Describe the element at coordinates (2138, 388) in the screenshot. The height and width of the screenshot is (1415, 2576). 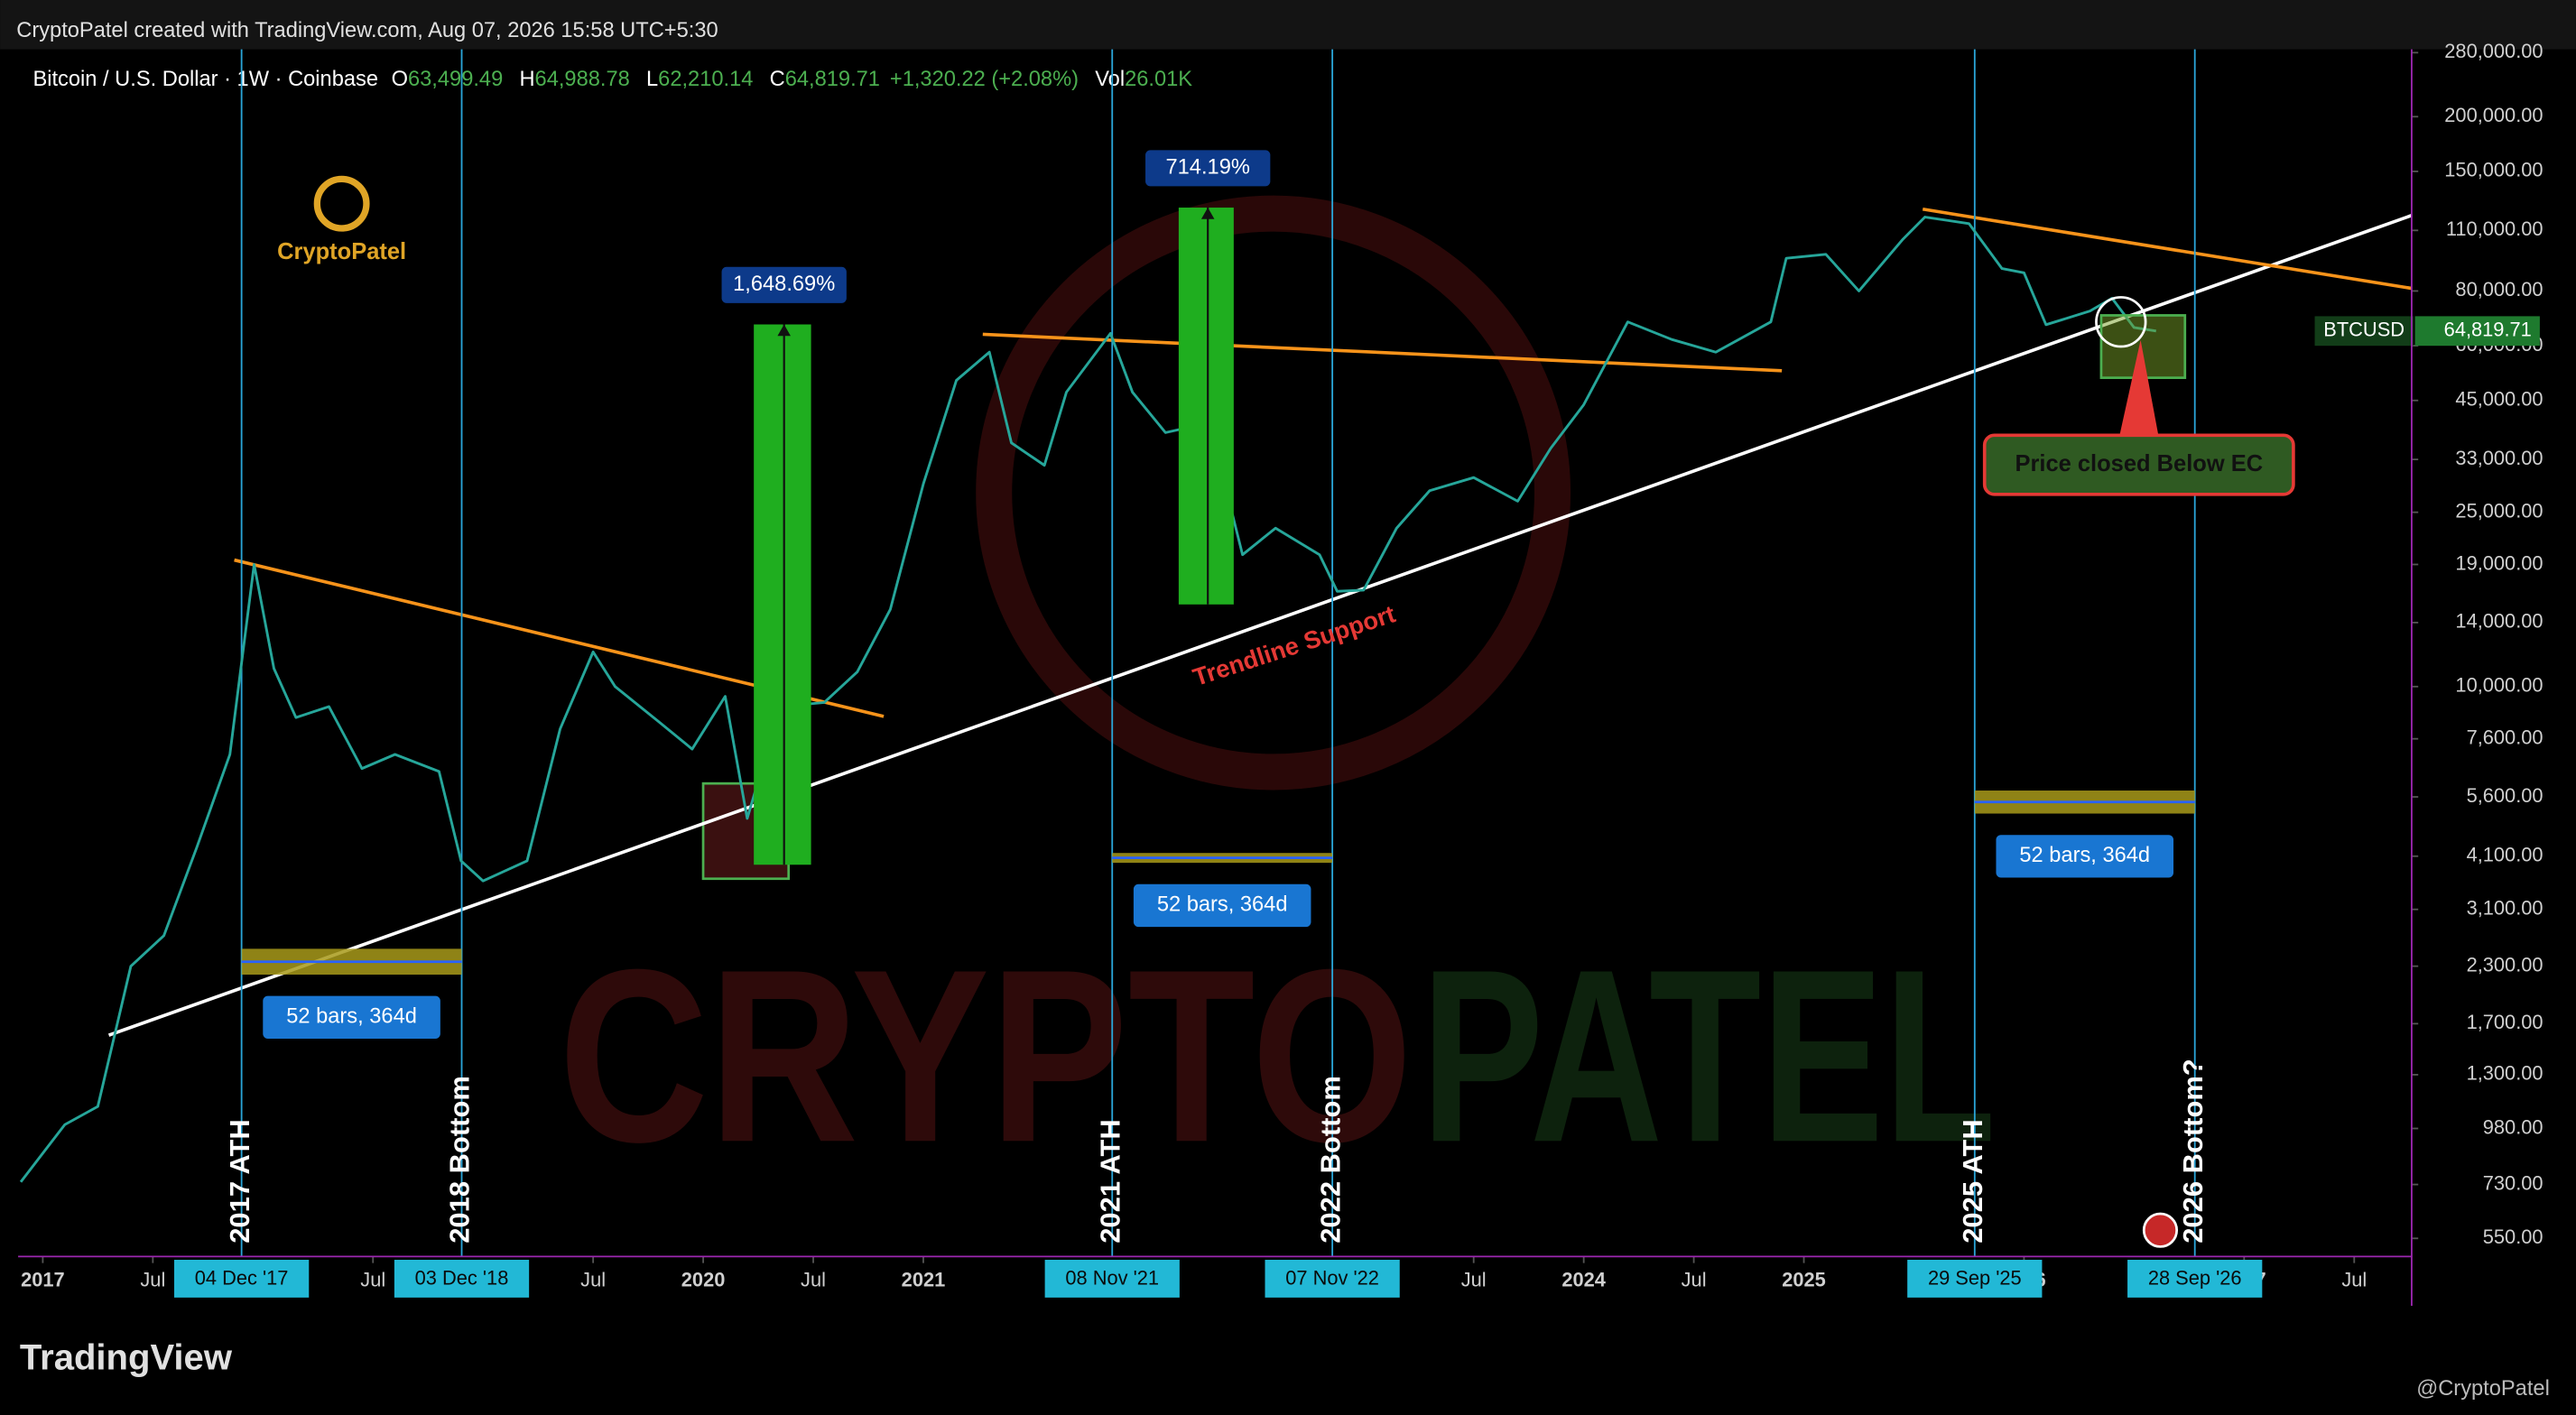
I see `callout-arrow` at that location.